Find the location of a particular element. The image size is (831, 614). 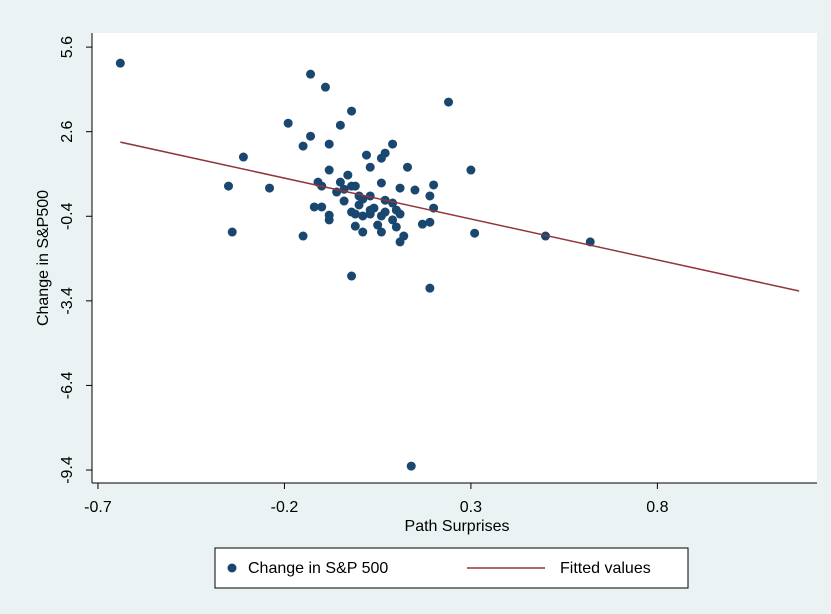

x-tick-label: -0.2 is located at coordinates (285, 507).